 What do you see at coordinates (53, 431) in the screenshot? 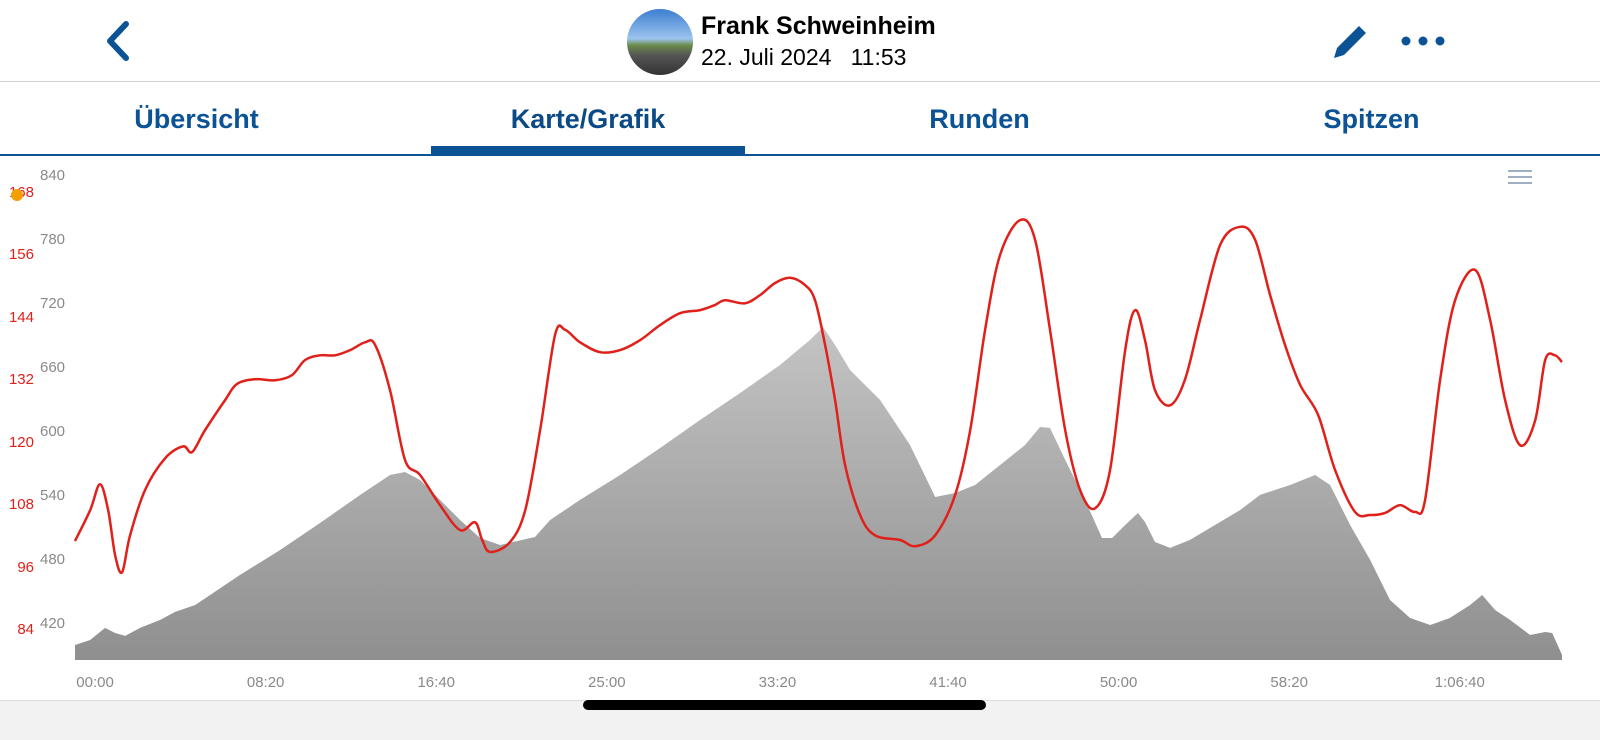
I see `elevation-axis-tick-label: 600` at bounding box center [53, 431].